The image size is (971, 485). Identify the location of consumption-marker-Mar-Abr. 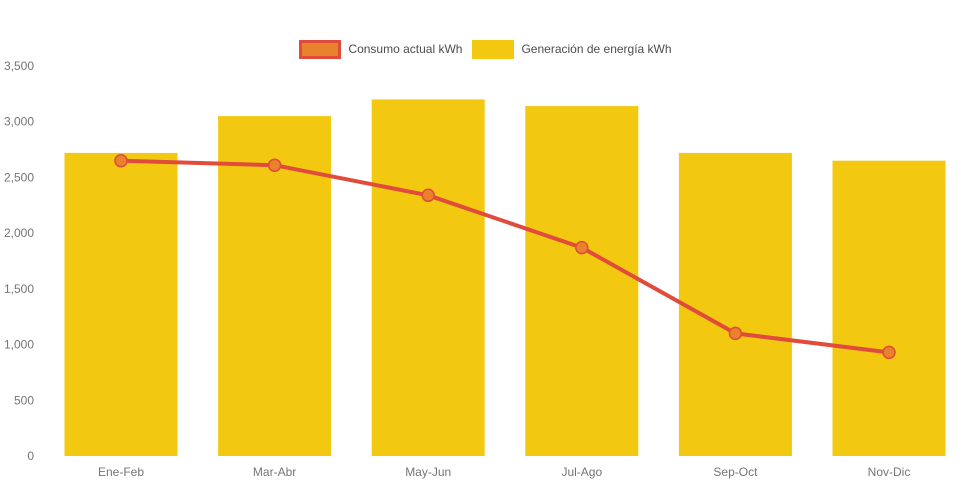
(274, 165).